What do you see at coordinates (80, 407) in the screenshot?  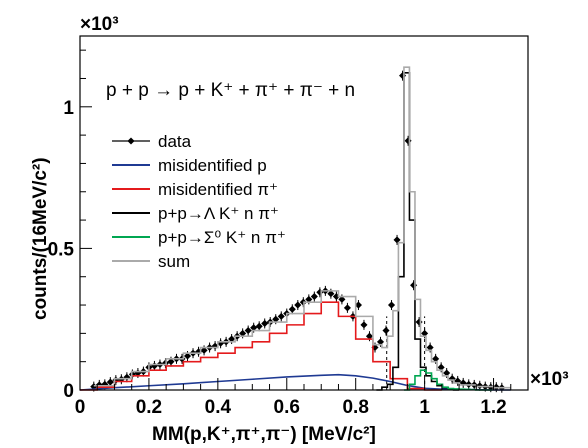 I see `x-tick-label: 0` at bounding box center [80, 407].